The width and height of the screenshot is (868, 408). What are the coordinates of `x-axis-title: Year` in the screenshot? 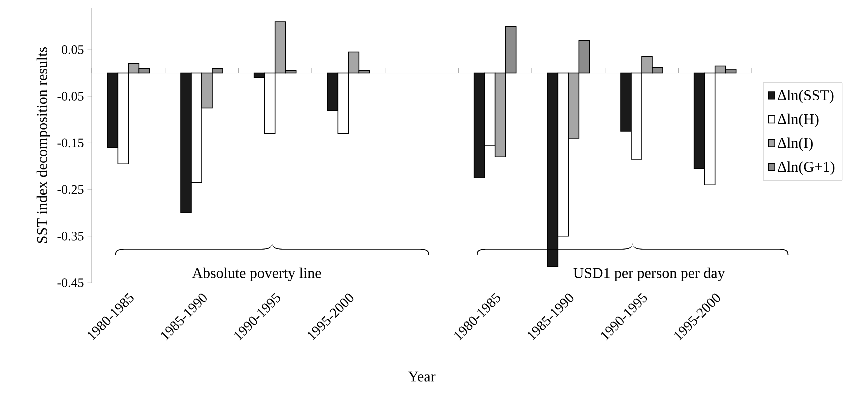 It's located at (422, 377).